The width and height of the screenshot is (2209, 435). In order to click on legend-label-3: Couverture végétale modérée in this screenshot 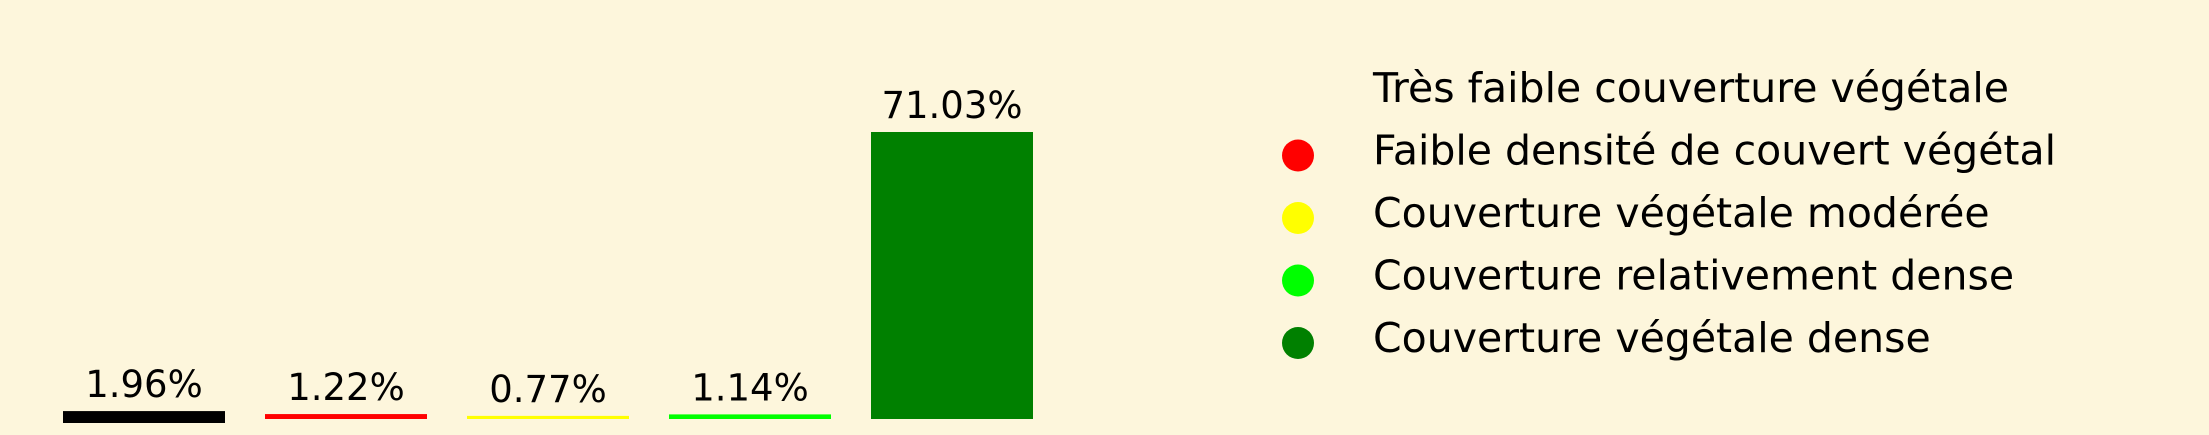, I will do `click(1681, 213)`.